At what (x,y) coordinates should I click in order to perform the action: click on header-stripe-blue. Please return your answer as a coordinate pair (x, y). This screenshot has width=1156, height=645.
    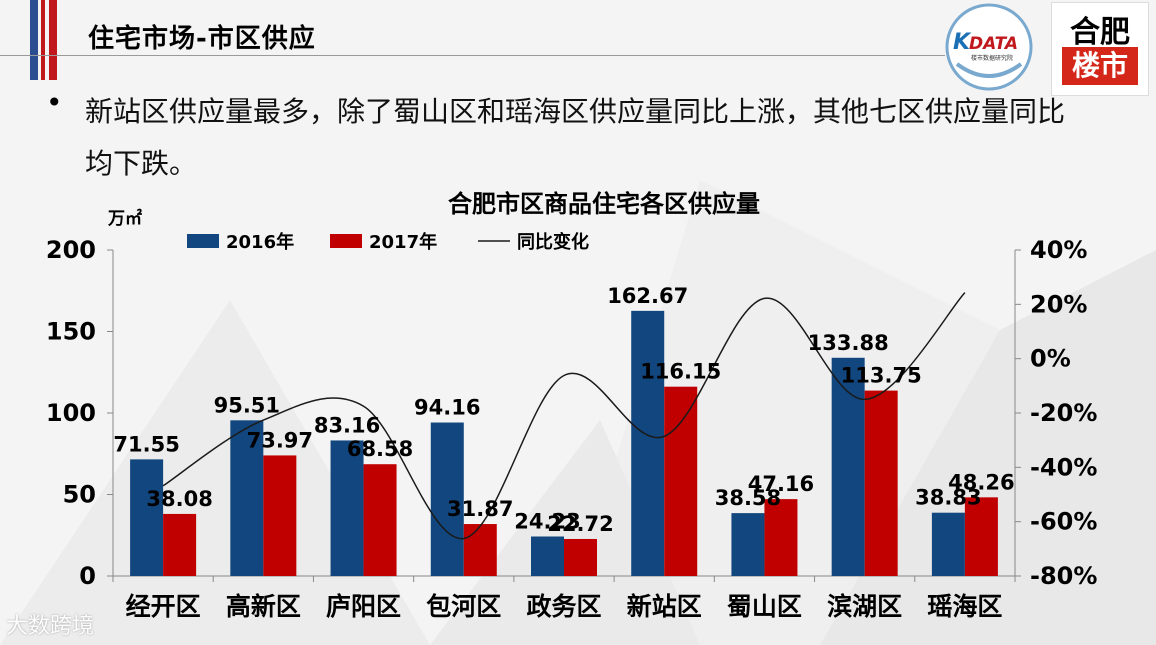
    Looking at the image, I should click on (34, 40).